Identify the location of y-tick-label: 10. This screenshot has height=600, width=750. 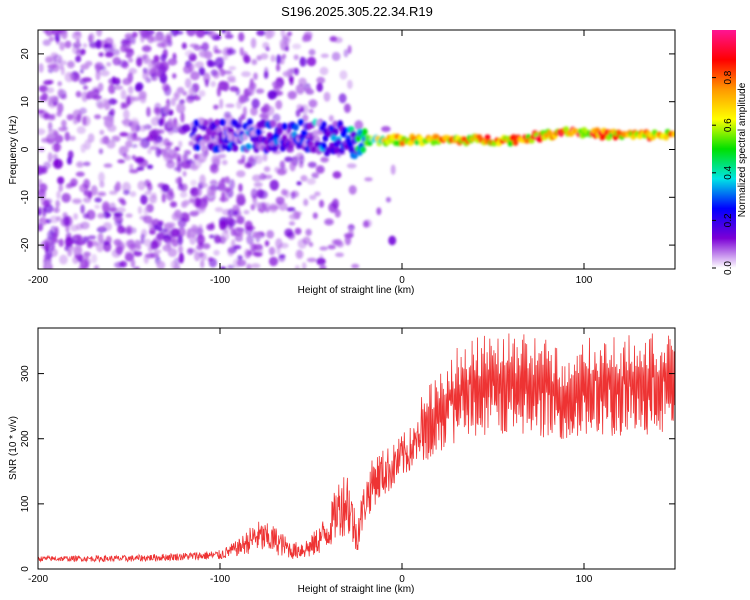
(25, 102).